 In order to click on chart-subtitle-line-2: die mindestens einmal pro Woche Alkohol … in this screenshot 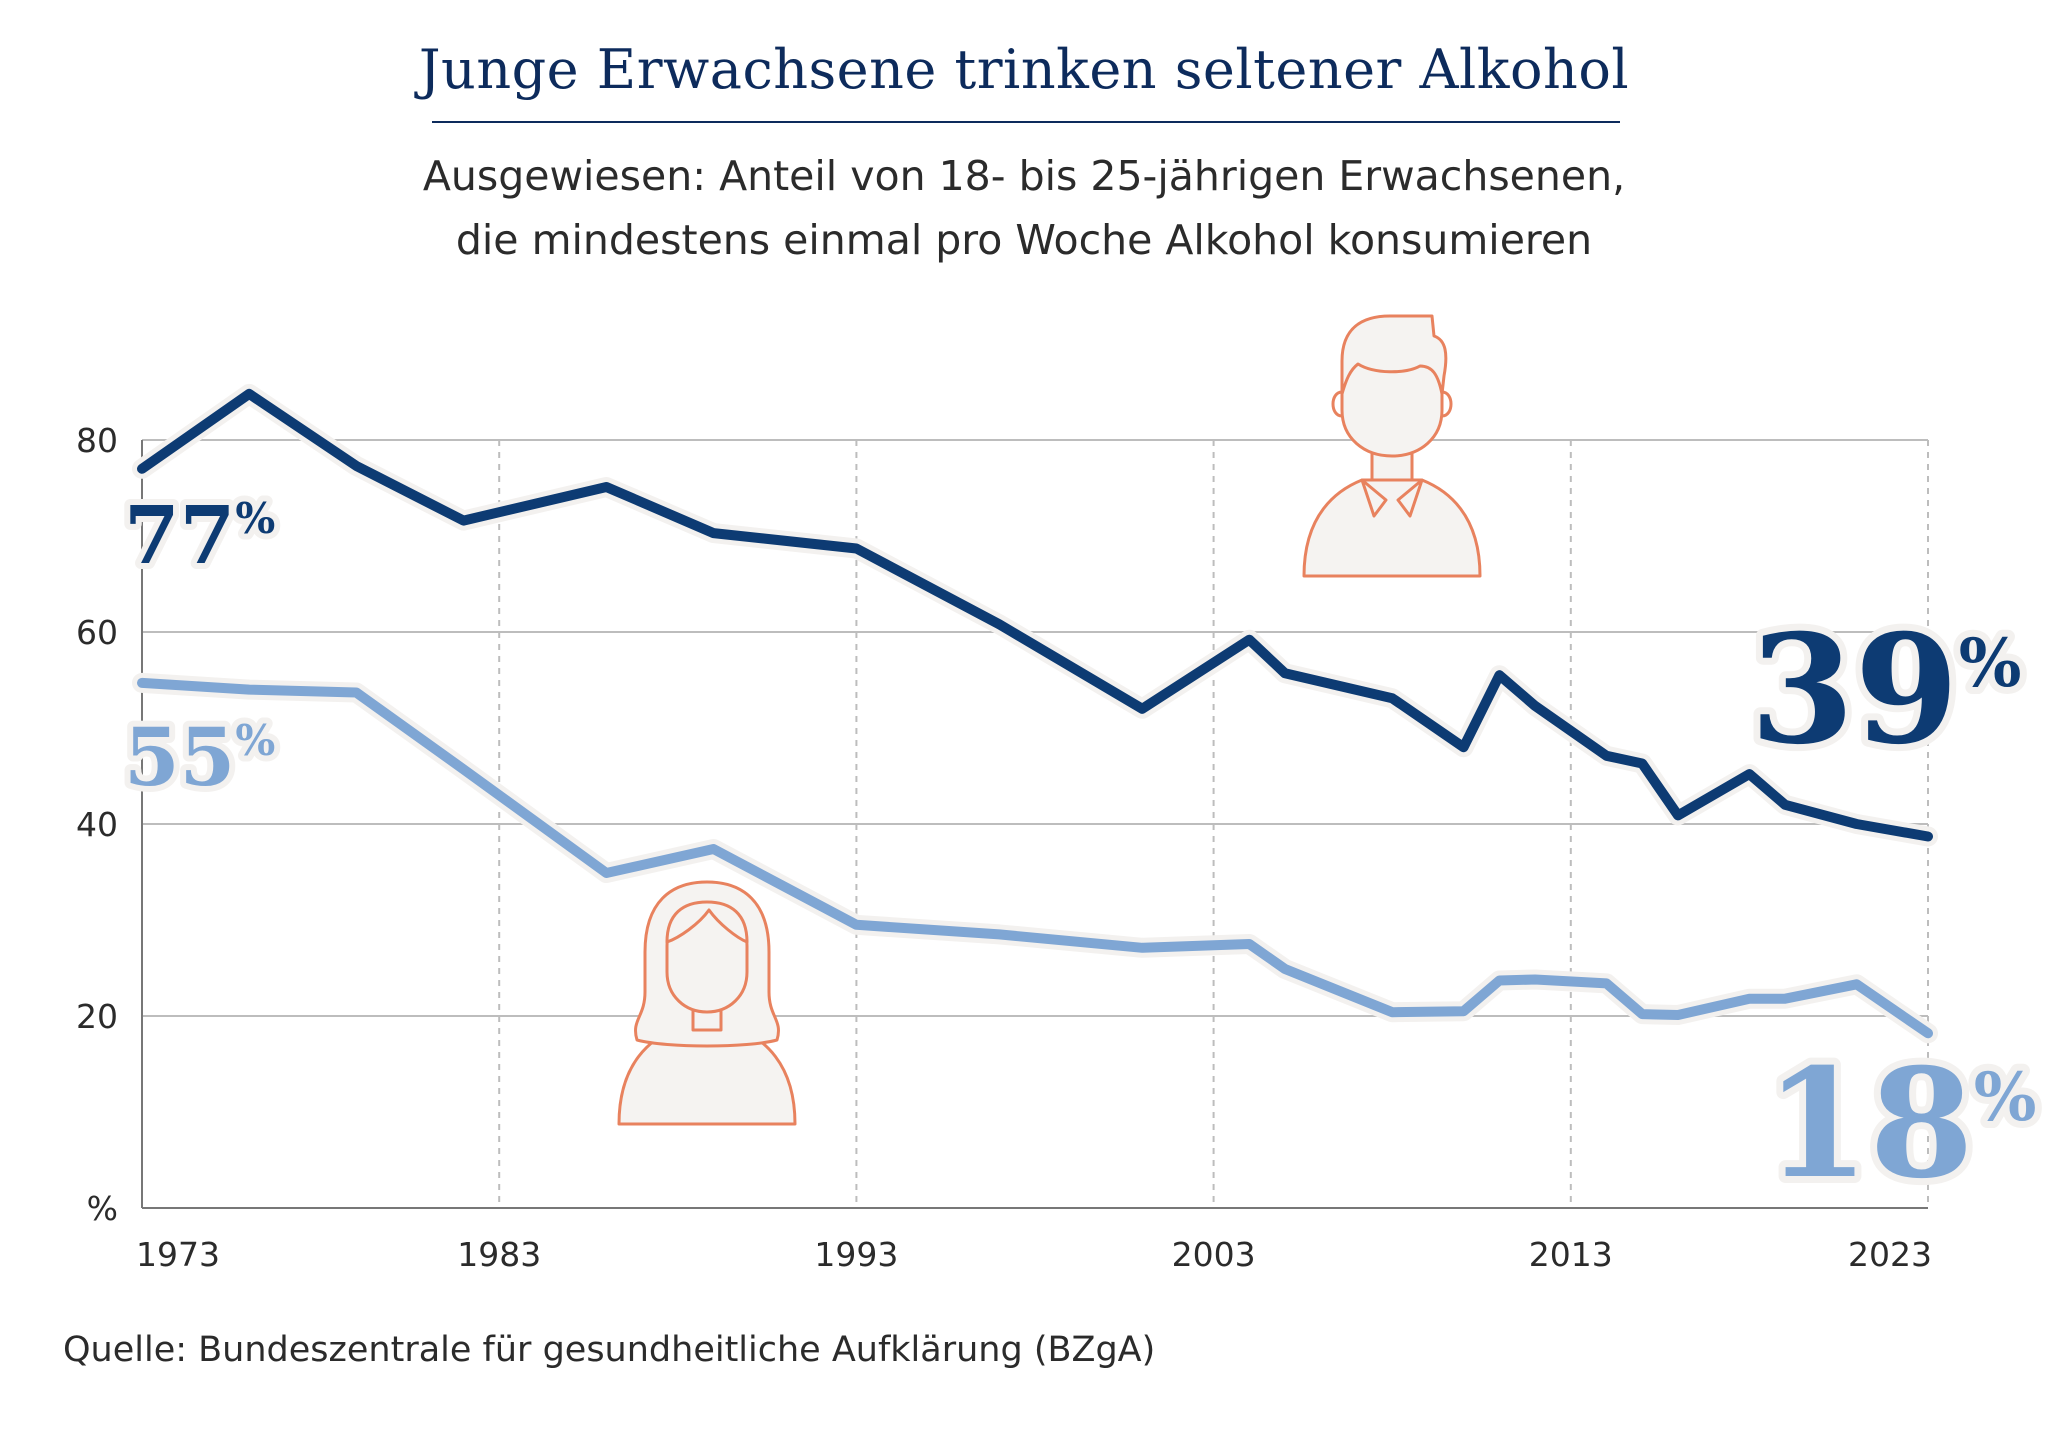, I will do `click(1024, 240)`.